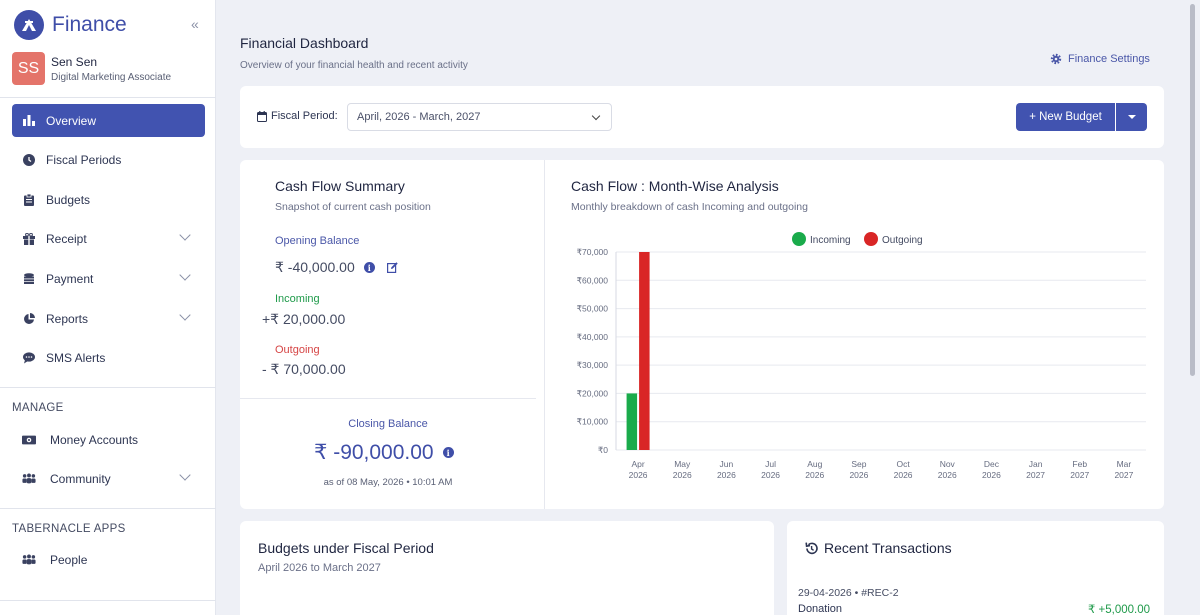 This screenshot has width=1200, height=615. What do you see at coordinates (108, 238) in the screenshot?
I see `sidebar-item-receipt: Receipt` at bounding box center [108, 238].